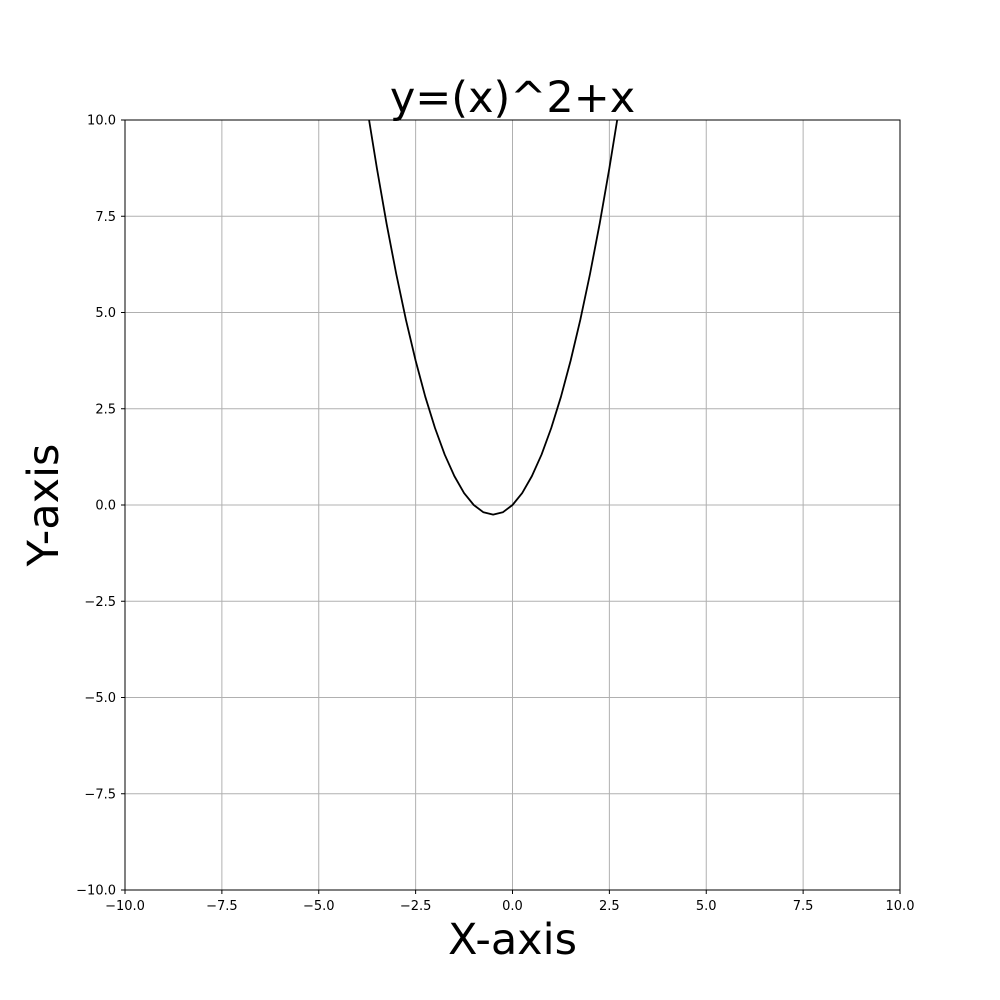 The width and height of the screenshot is (1000, 1000). Describe the element at coordinates (125, 906) in the screenshot. I see `x-tick-label: −10.0` at that location.